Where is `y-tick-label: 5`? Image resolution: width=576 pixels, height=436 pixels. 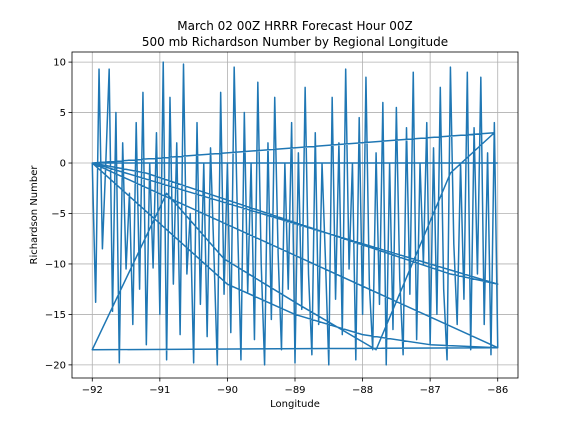
y-tick-label: 5 is located at coordinates (63, 113).